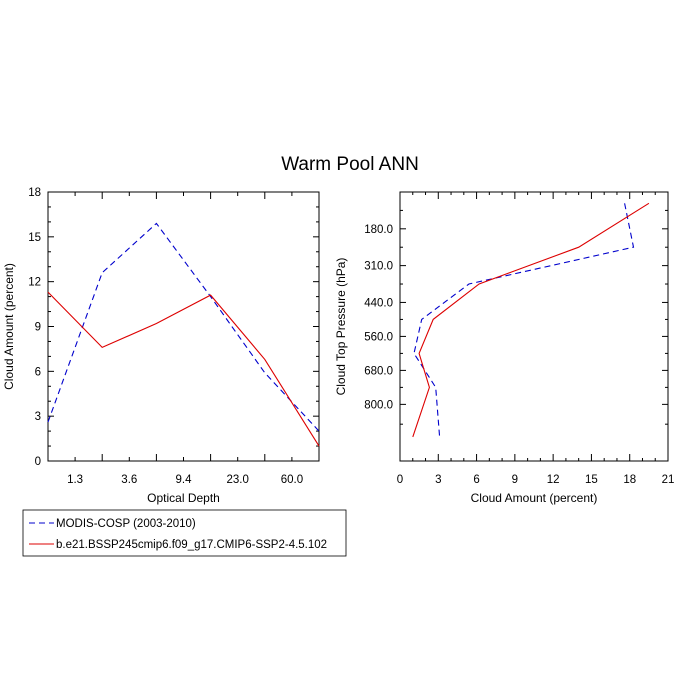 Image resolution: width=700 pixels, height=700 pixels. I want to click on right-x-tick-label: 0, so click(400, 480).